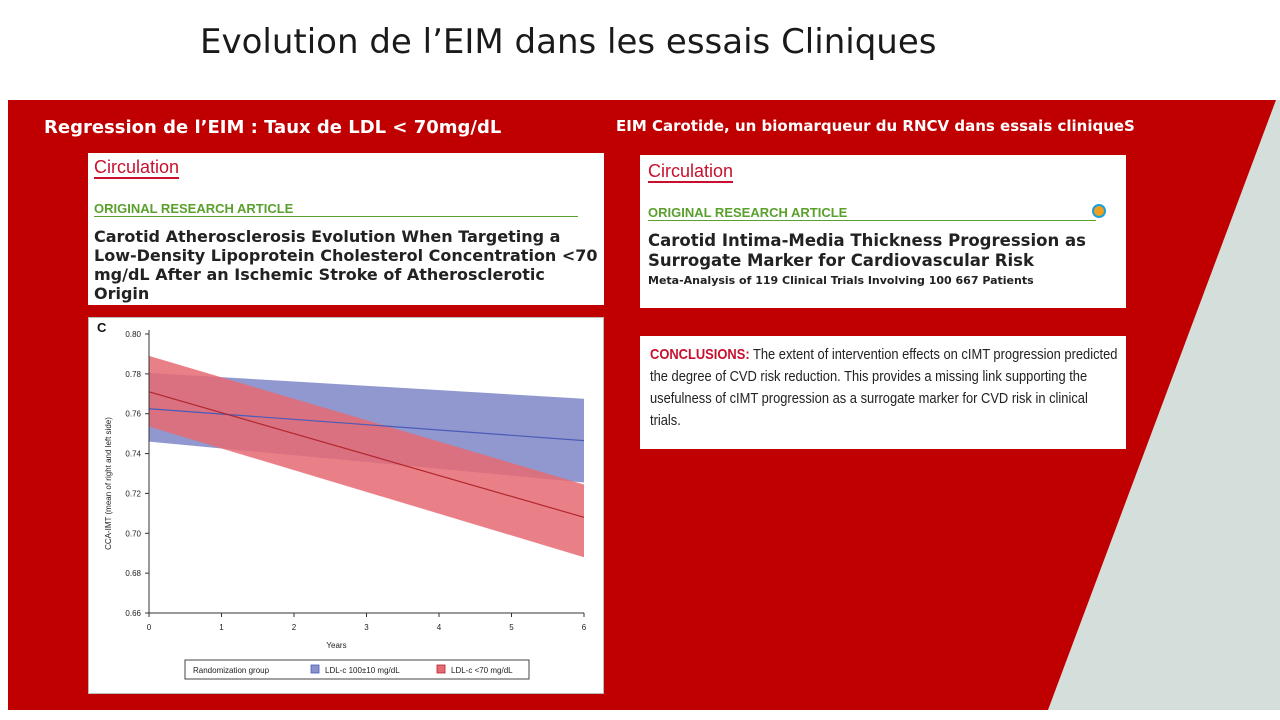 Image resolution: width=1280 pixels, height=720 pixels. I want to click on y-tick-label: 0.72, so click(133, 493).